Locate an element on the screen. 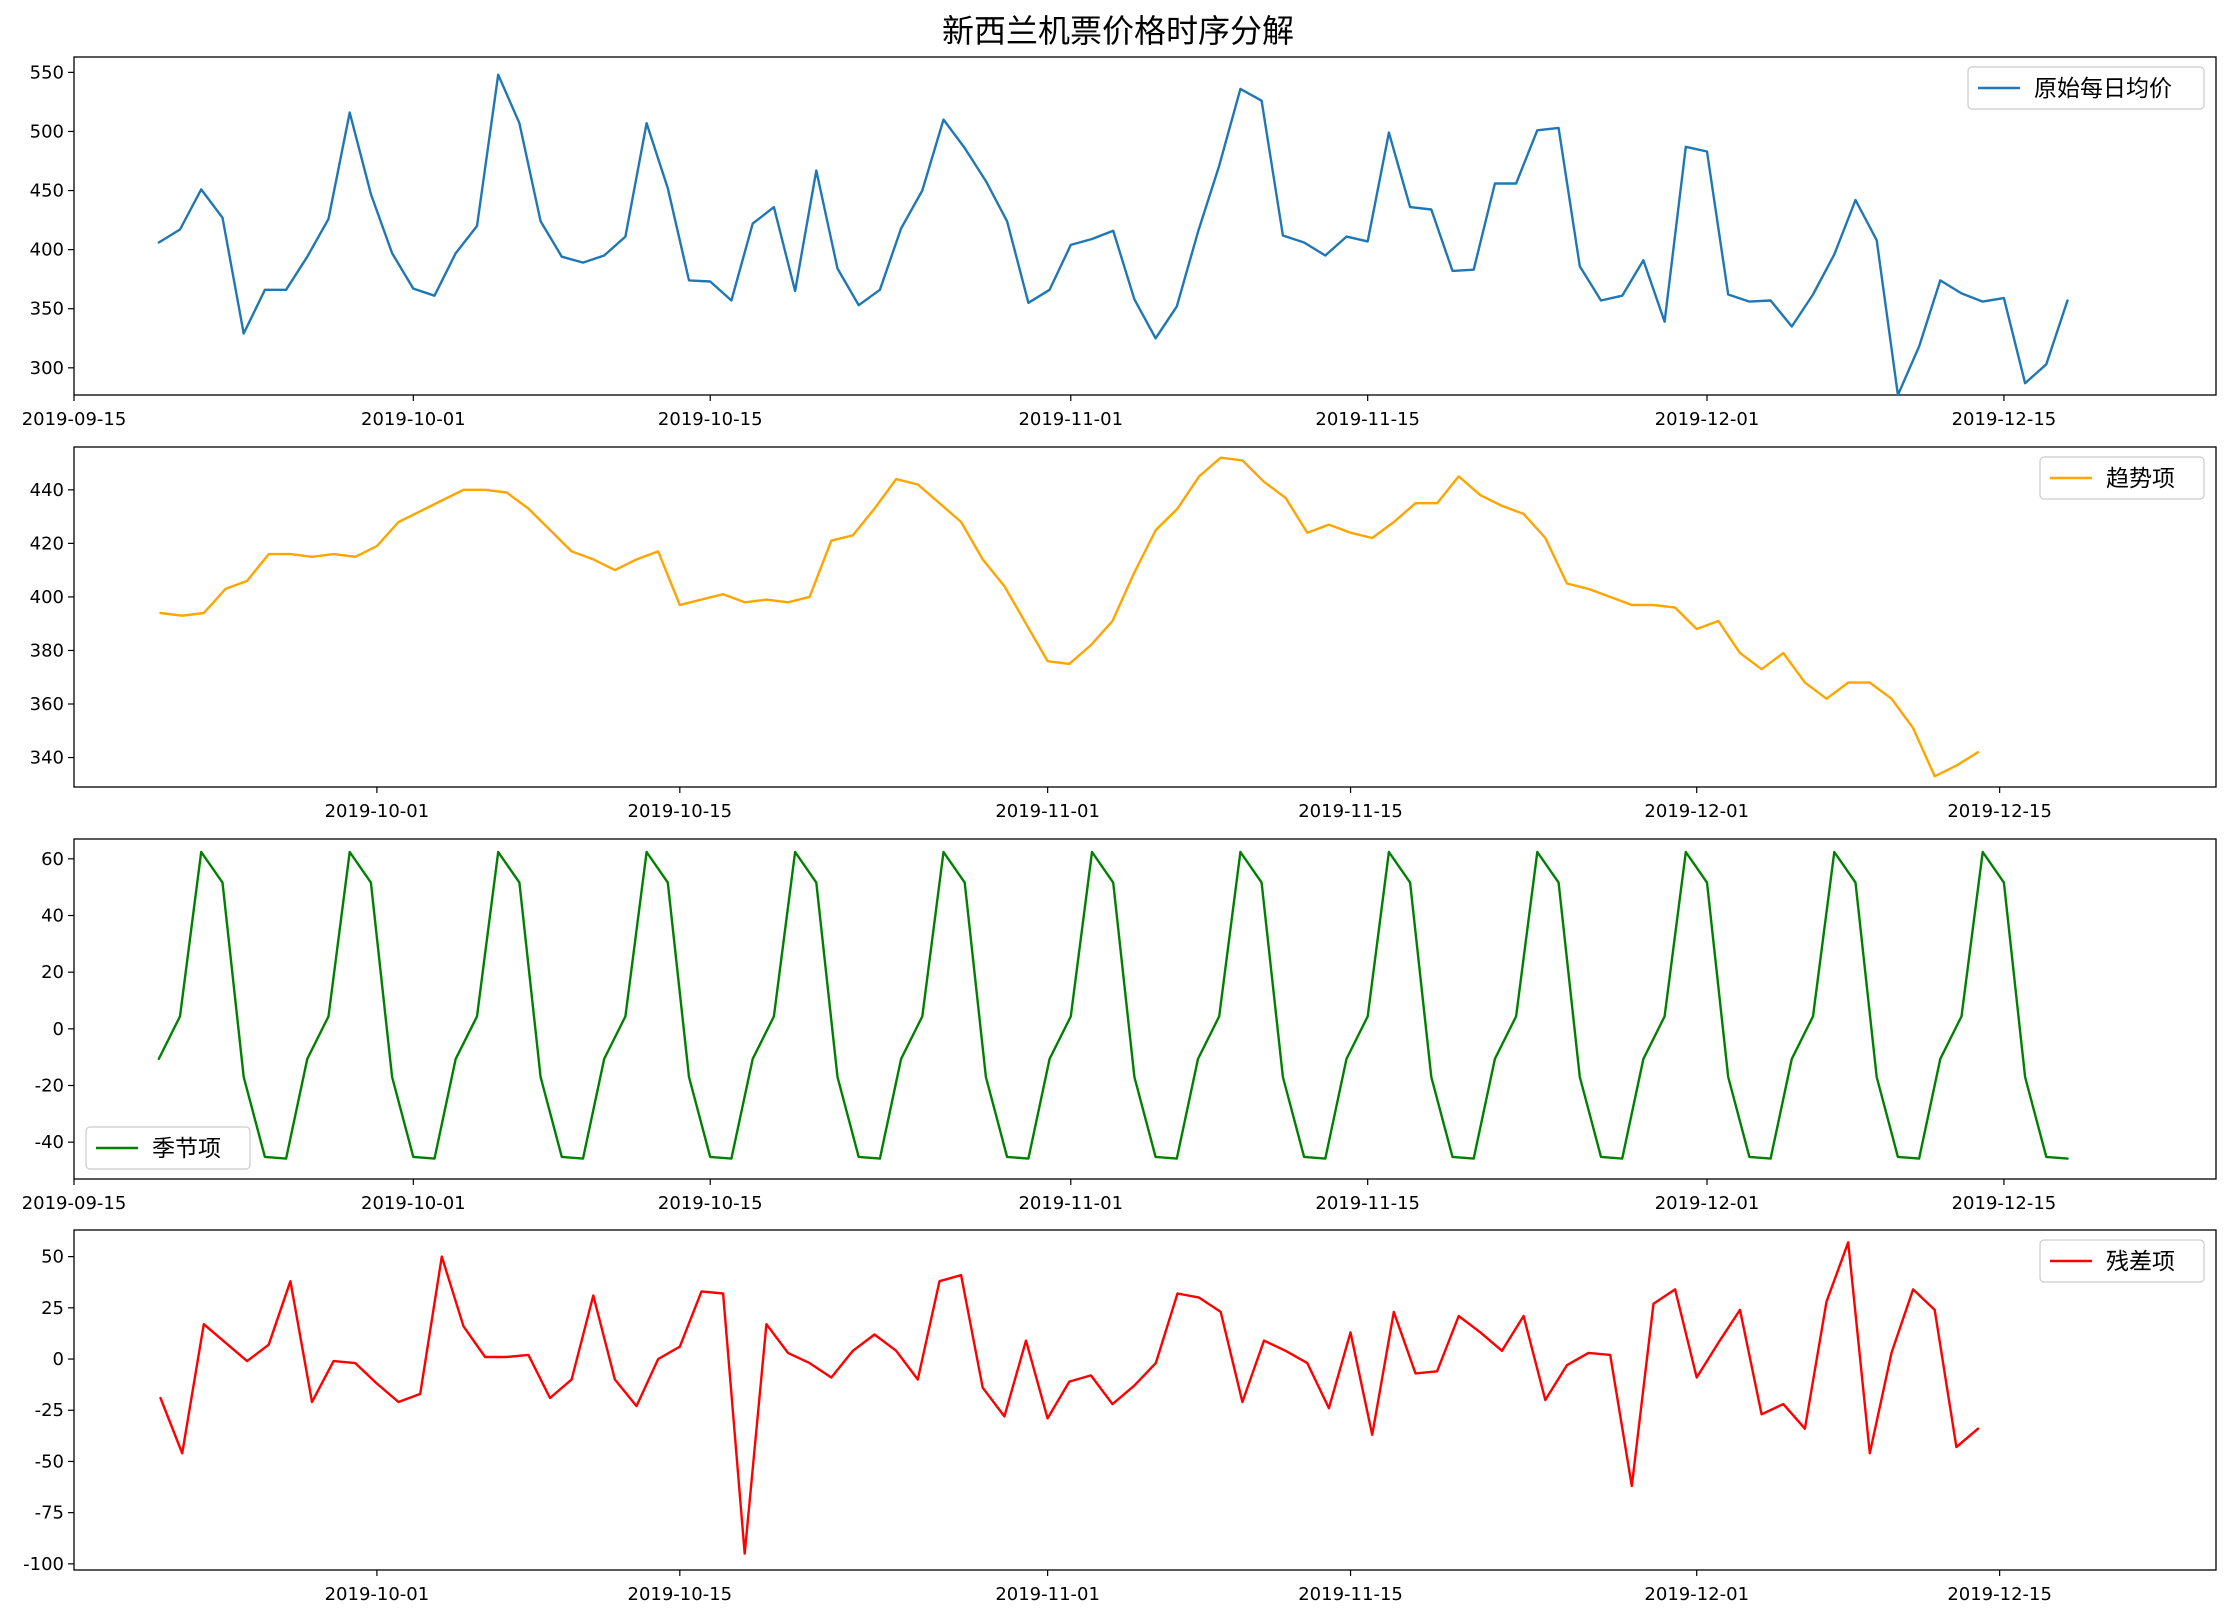 The image size is (2236, 1618). seasonal-legend: 季节项 is located at coordinates (168, 1148).